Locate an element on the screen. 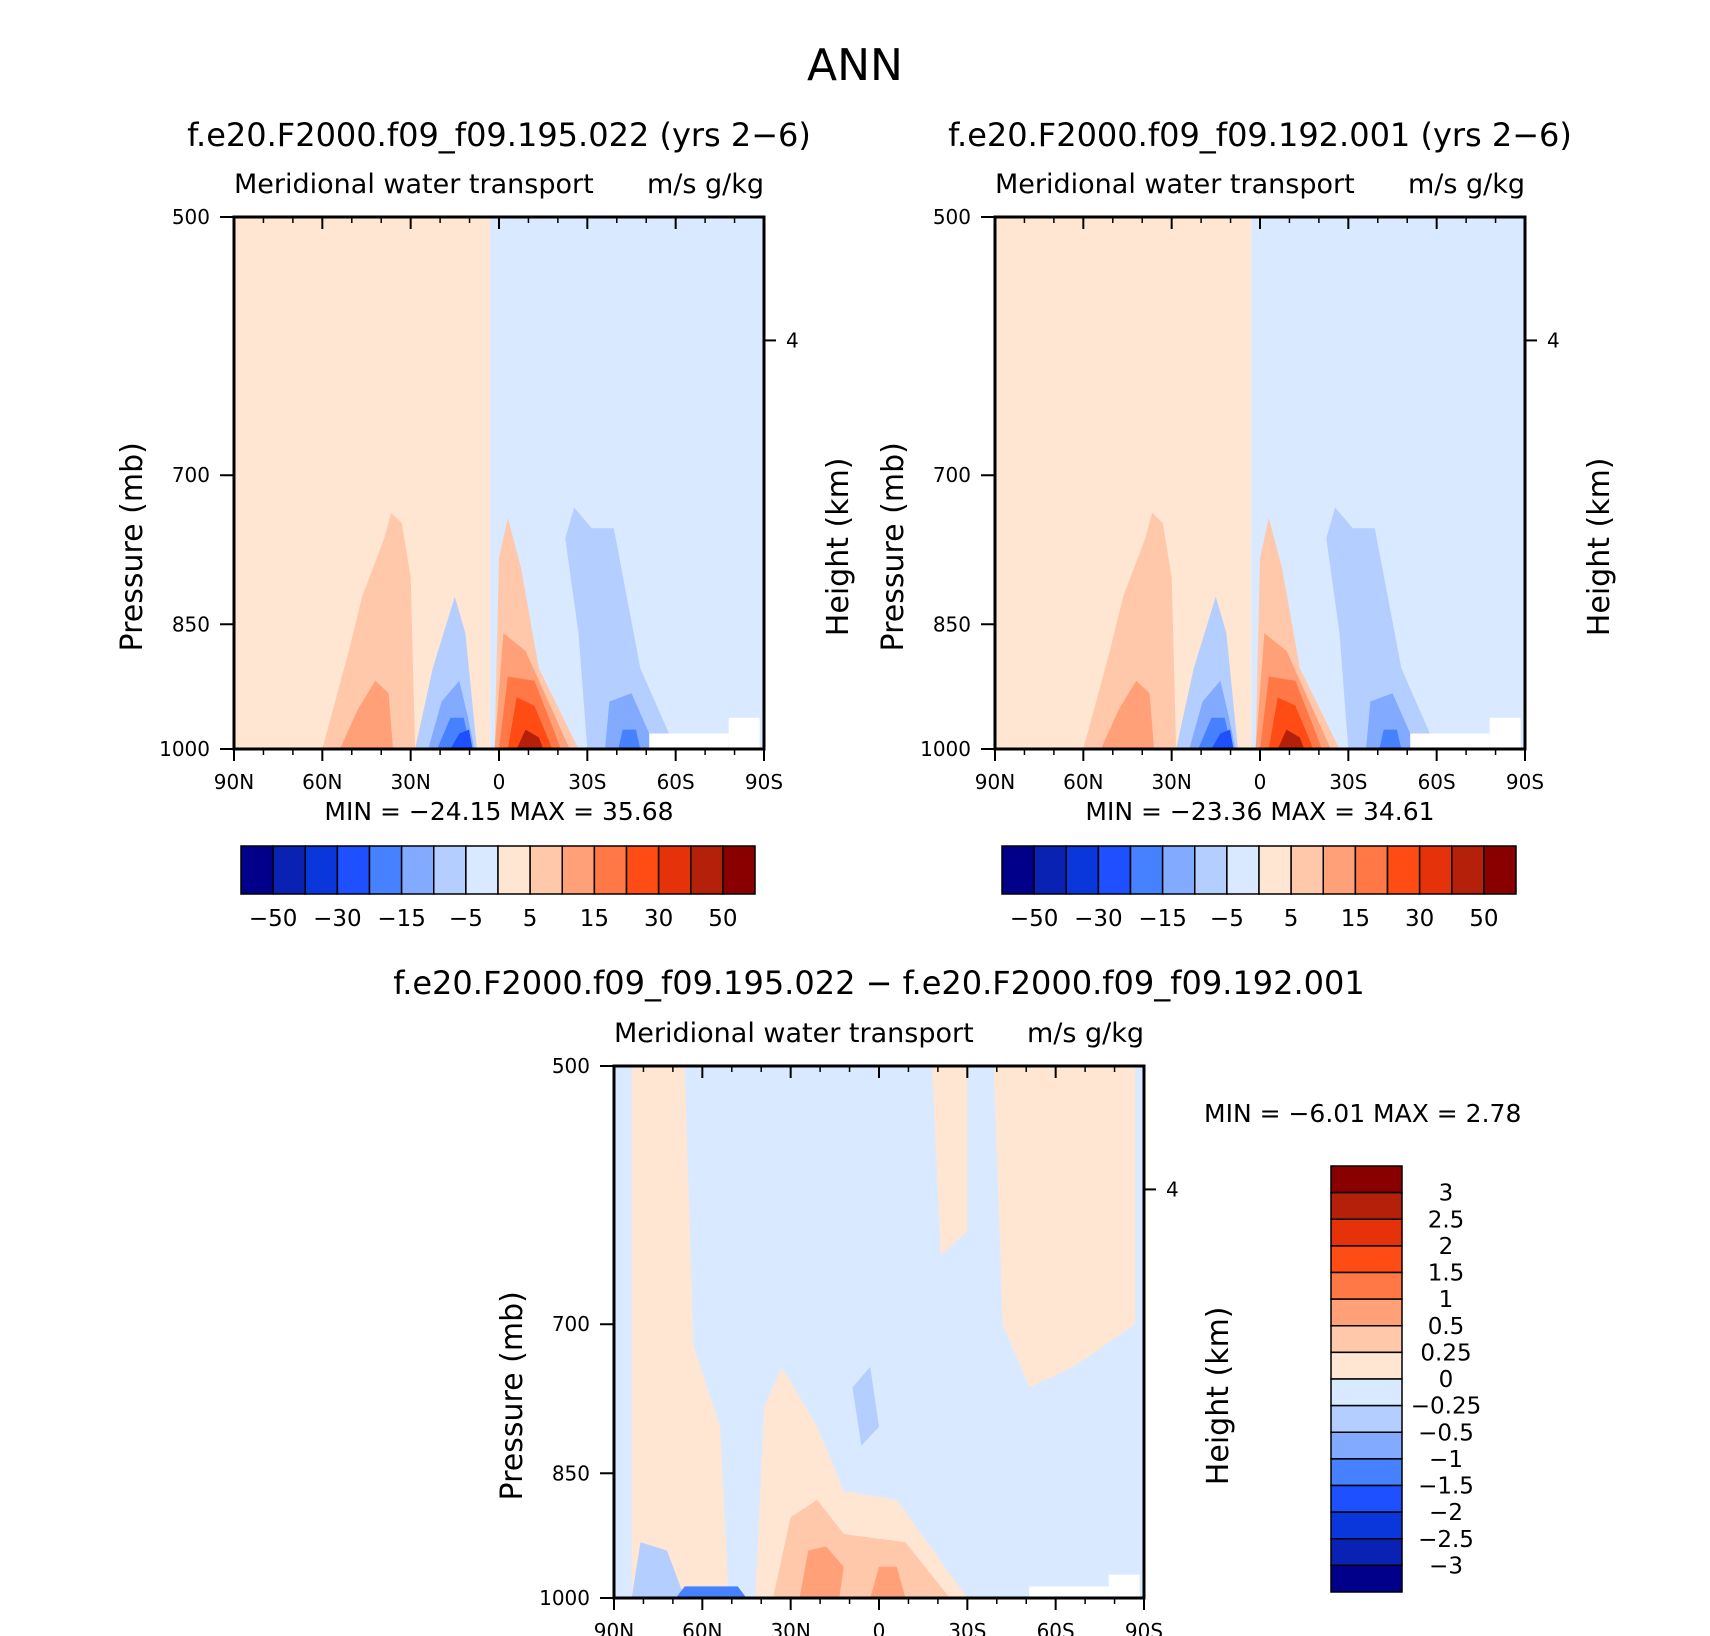 The width and height of the screenshot is (1710, 1636). min-max-label: MIN = −24.15 MAX = 35.68 is located at coordinates (498, 811).